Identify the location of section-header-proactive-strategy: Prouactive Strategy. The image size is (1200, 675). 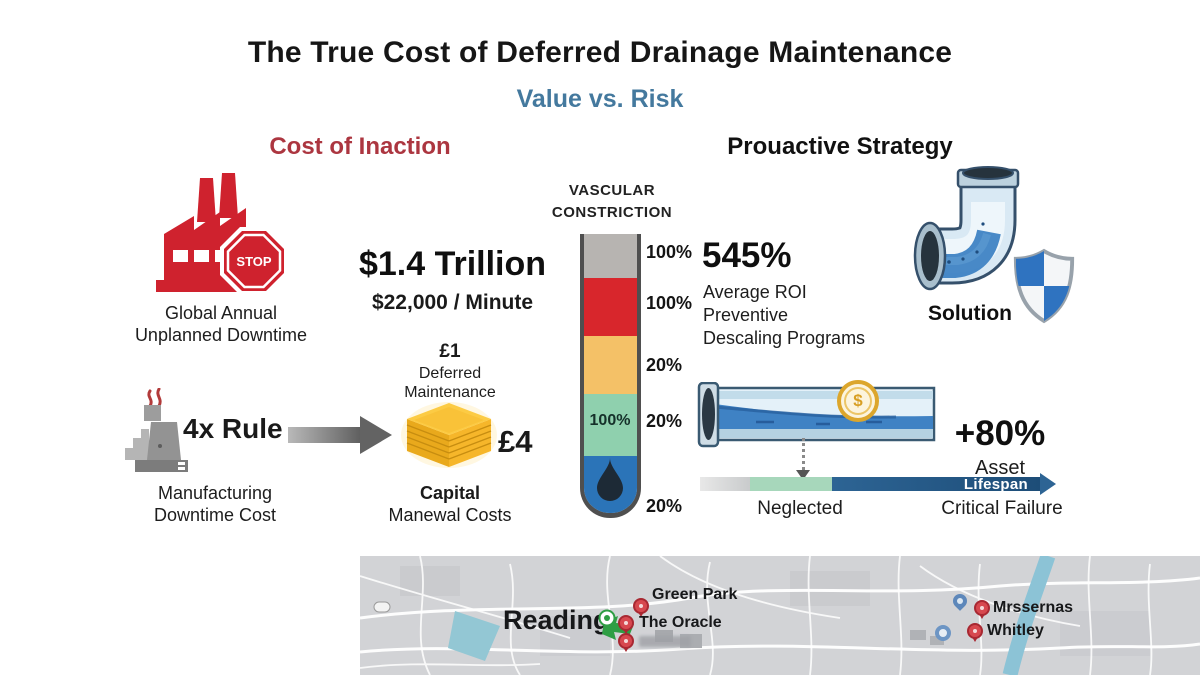
(840, 146).